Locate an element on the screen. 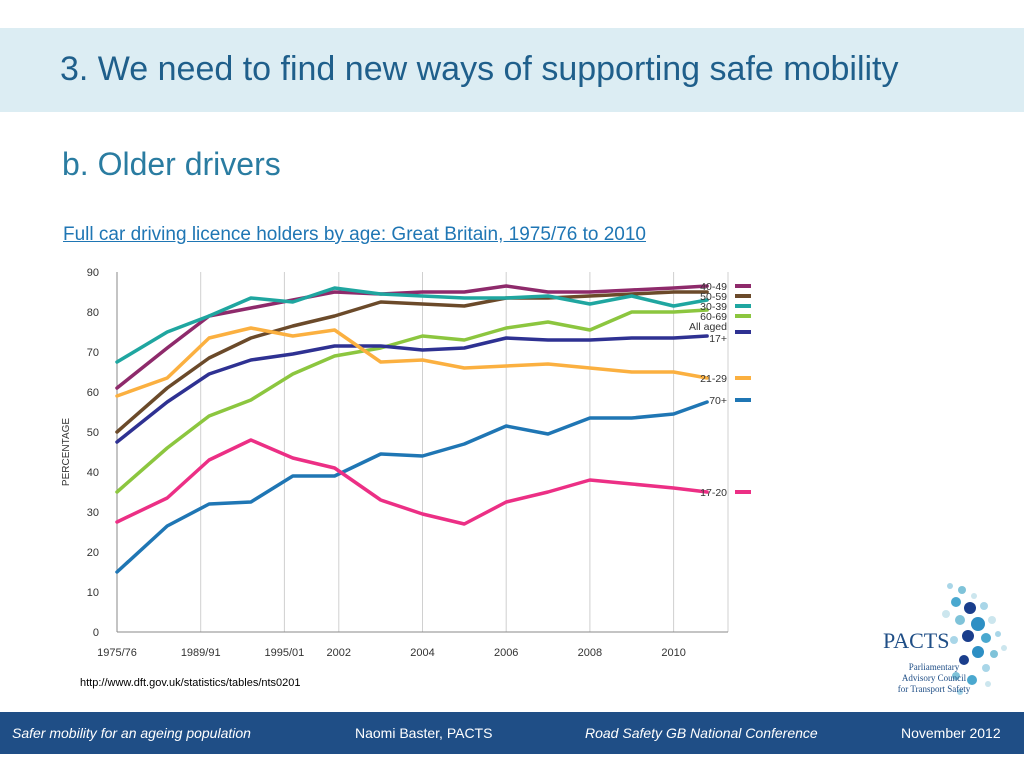  y-tick-label: 40 is located at coordinates (93, 473).